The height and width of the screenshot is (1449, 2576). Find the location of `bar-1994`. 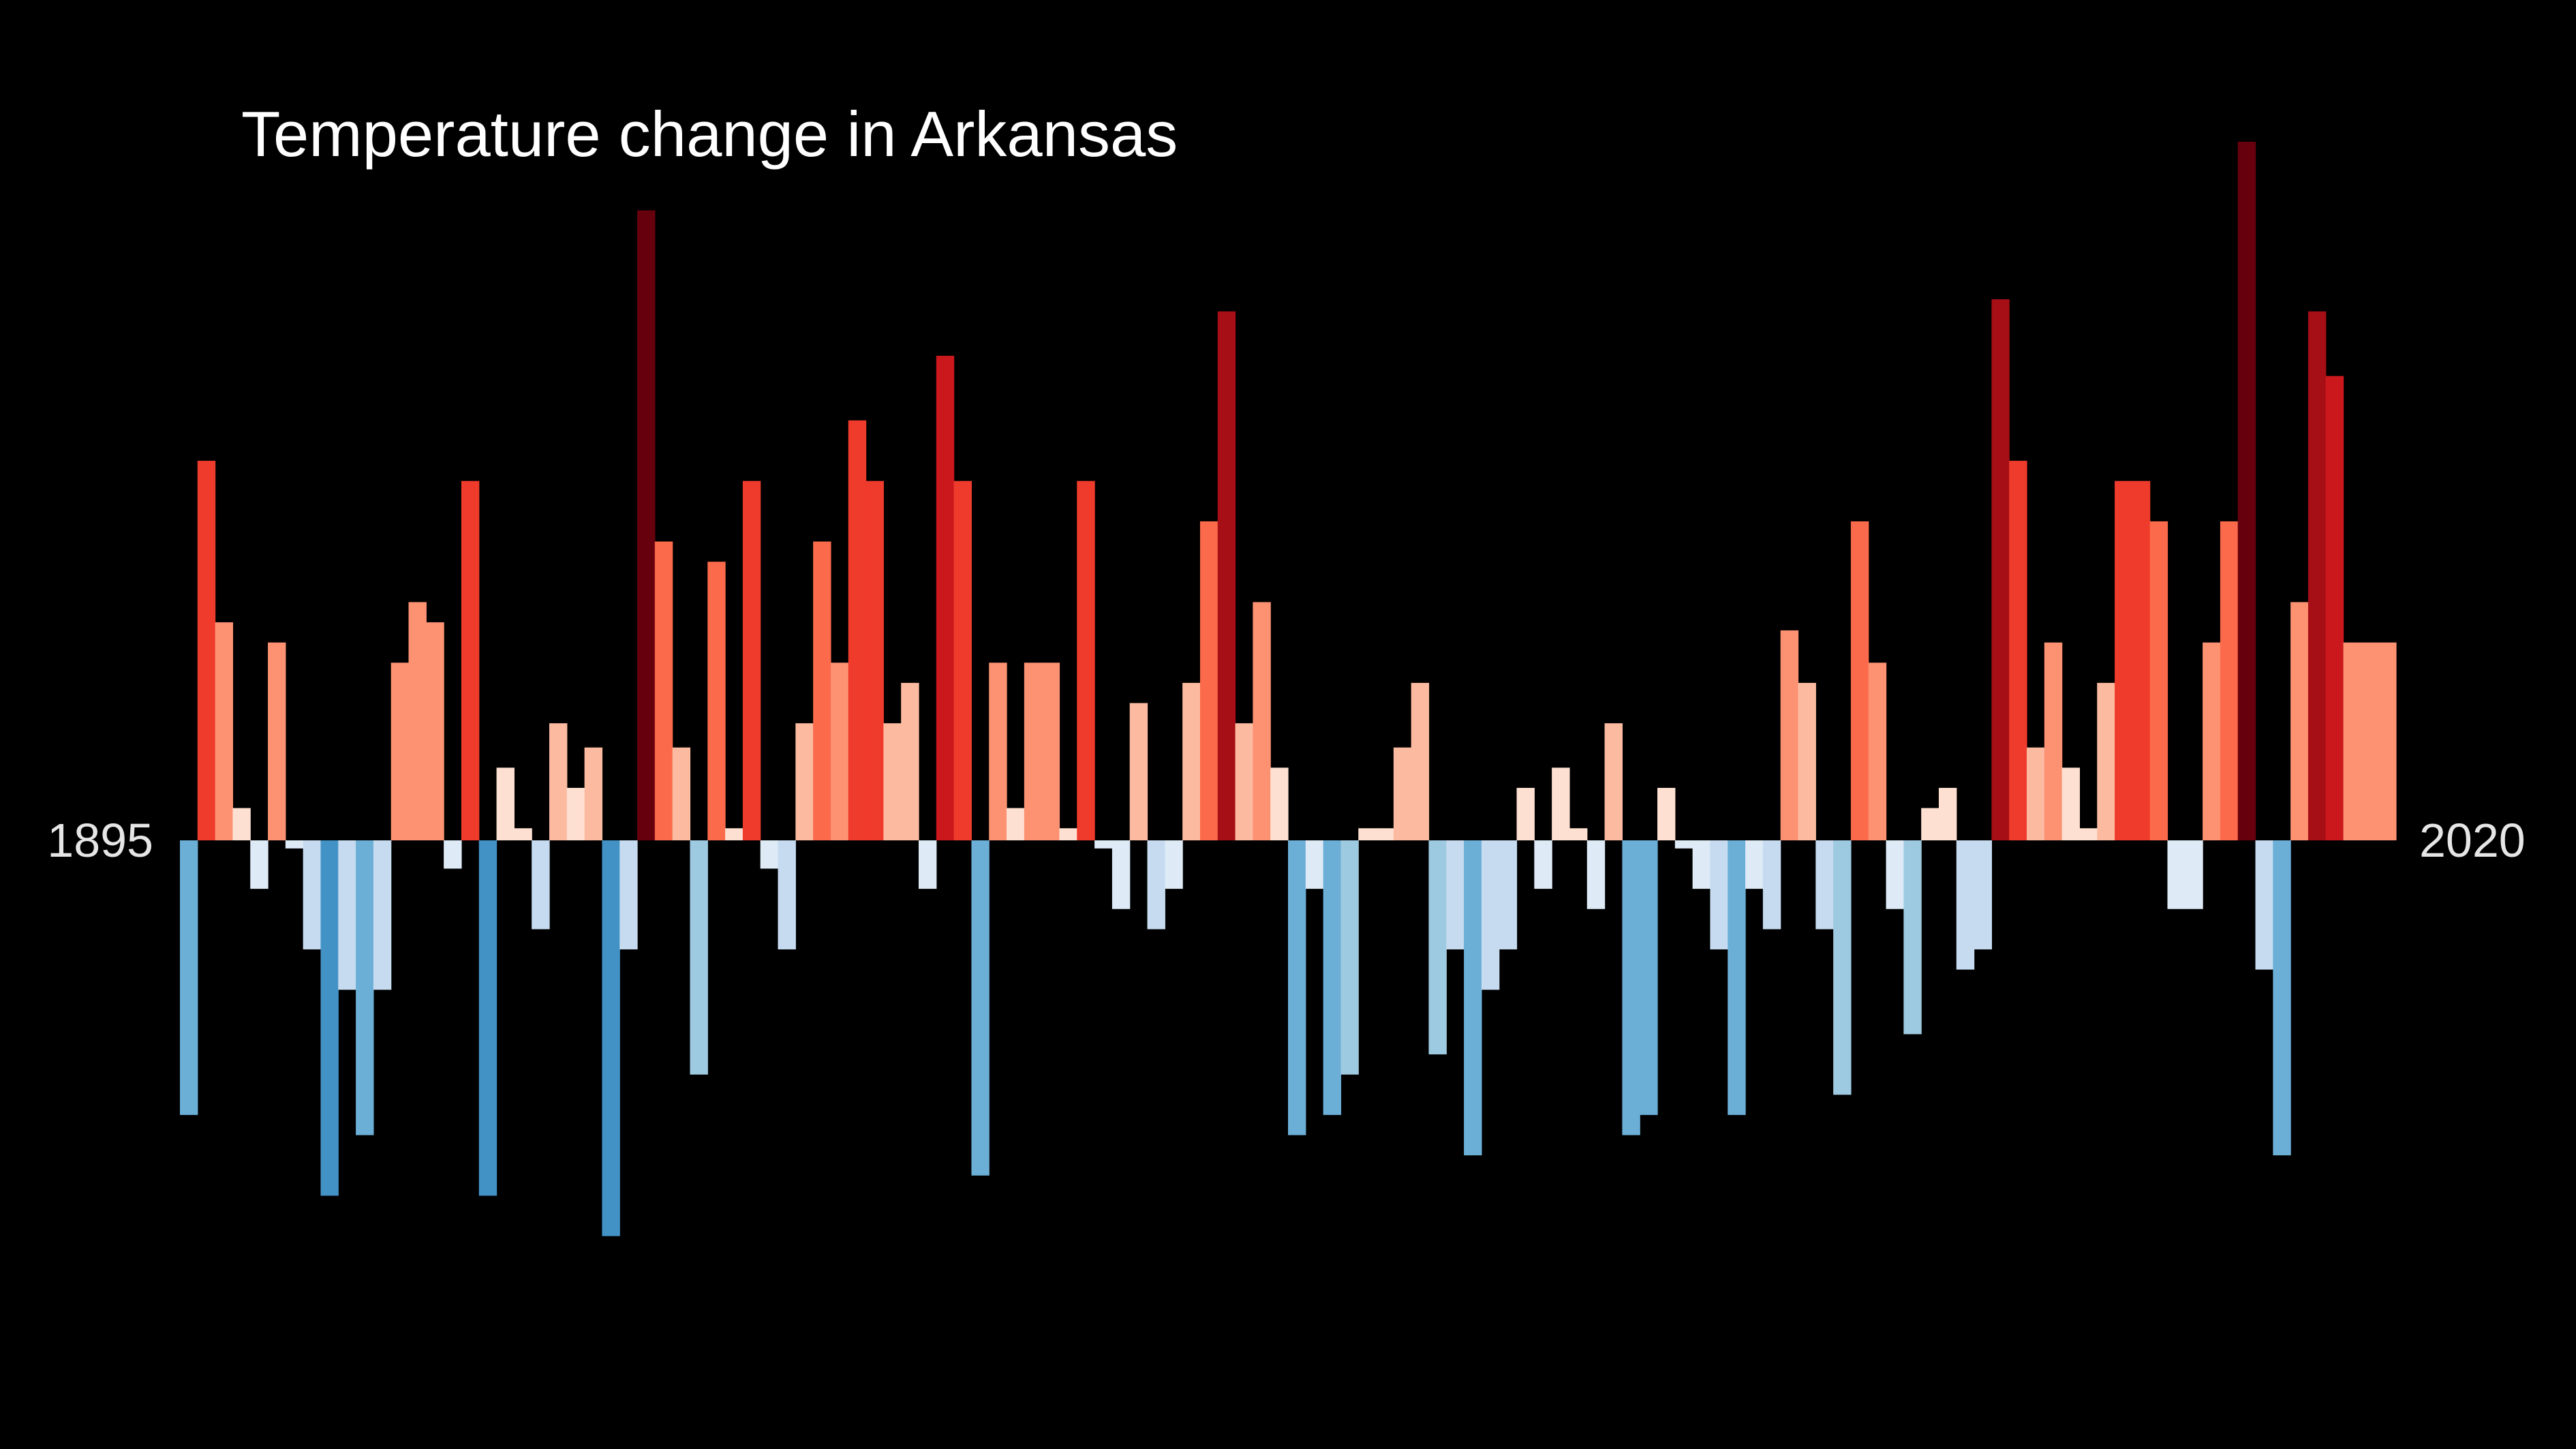

bar-1994 is located at coordinates (1930, 824).